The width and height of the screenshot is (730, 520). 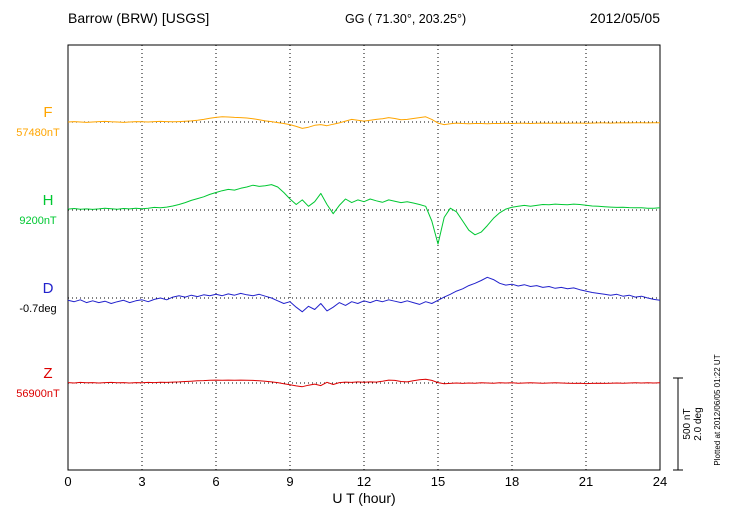 I want to click on x-tick-label-21: 21, so click(x=586, y=481).